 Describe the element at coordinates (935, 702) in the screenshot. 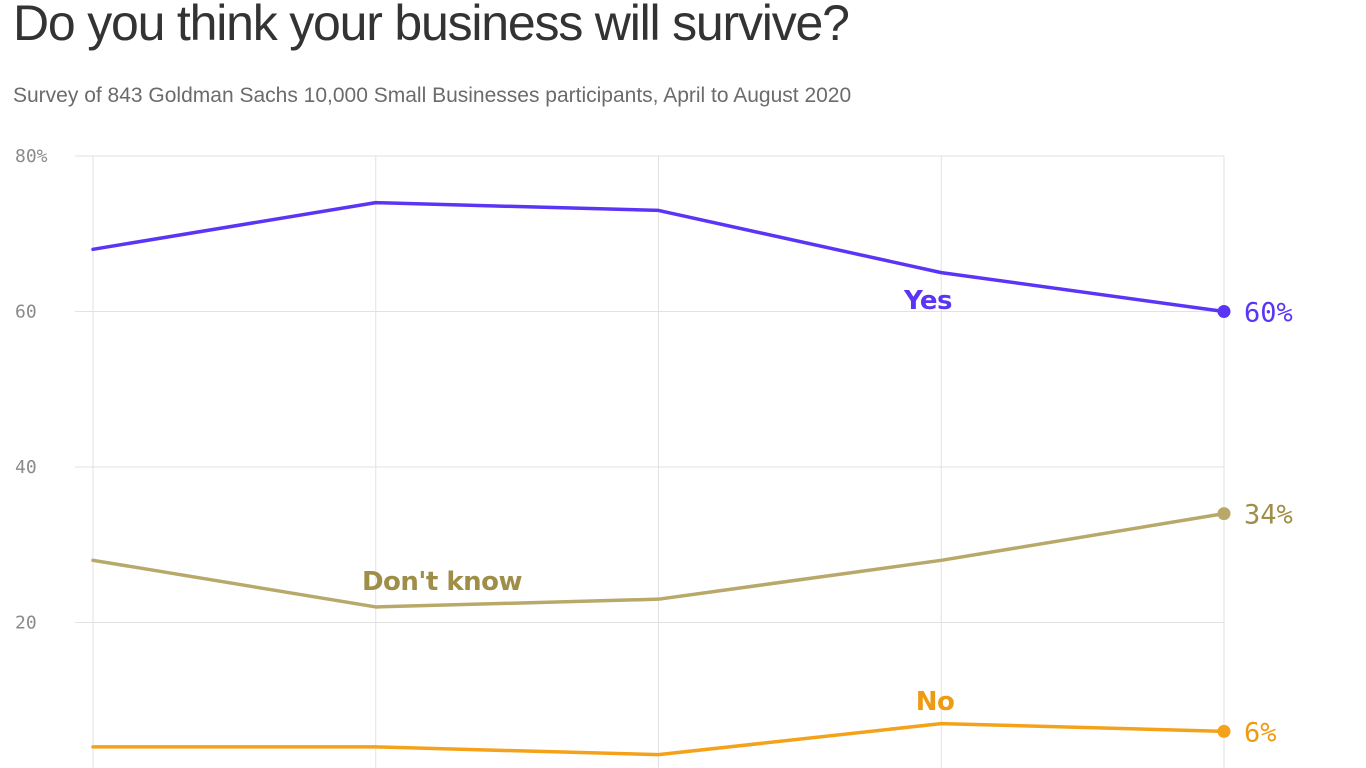

I see `series-label: No` at that location.